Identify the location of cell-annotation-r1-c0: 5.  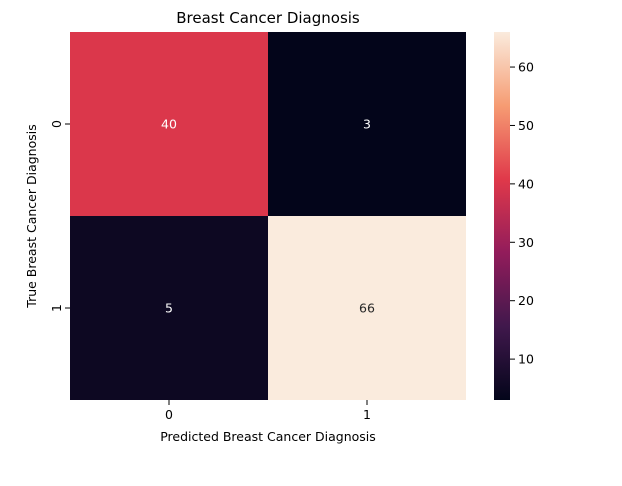
(169, 308).